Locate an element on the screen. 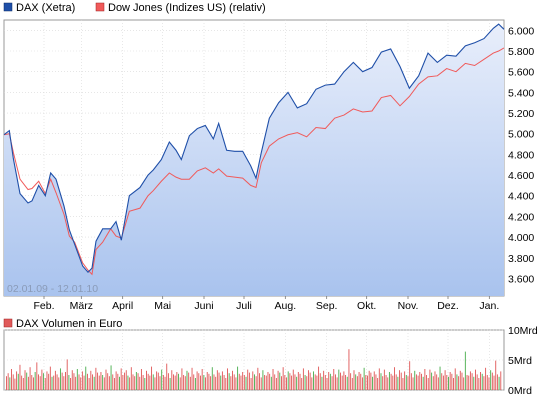 Image resolution: width=545 pixels, height=404 pixels. price-x-tick-label: Sep. is located at coordinates (327, 306).